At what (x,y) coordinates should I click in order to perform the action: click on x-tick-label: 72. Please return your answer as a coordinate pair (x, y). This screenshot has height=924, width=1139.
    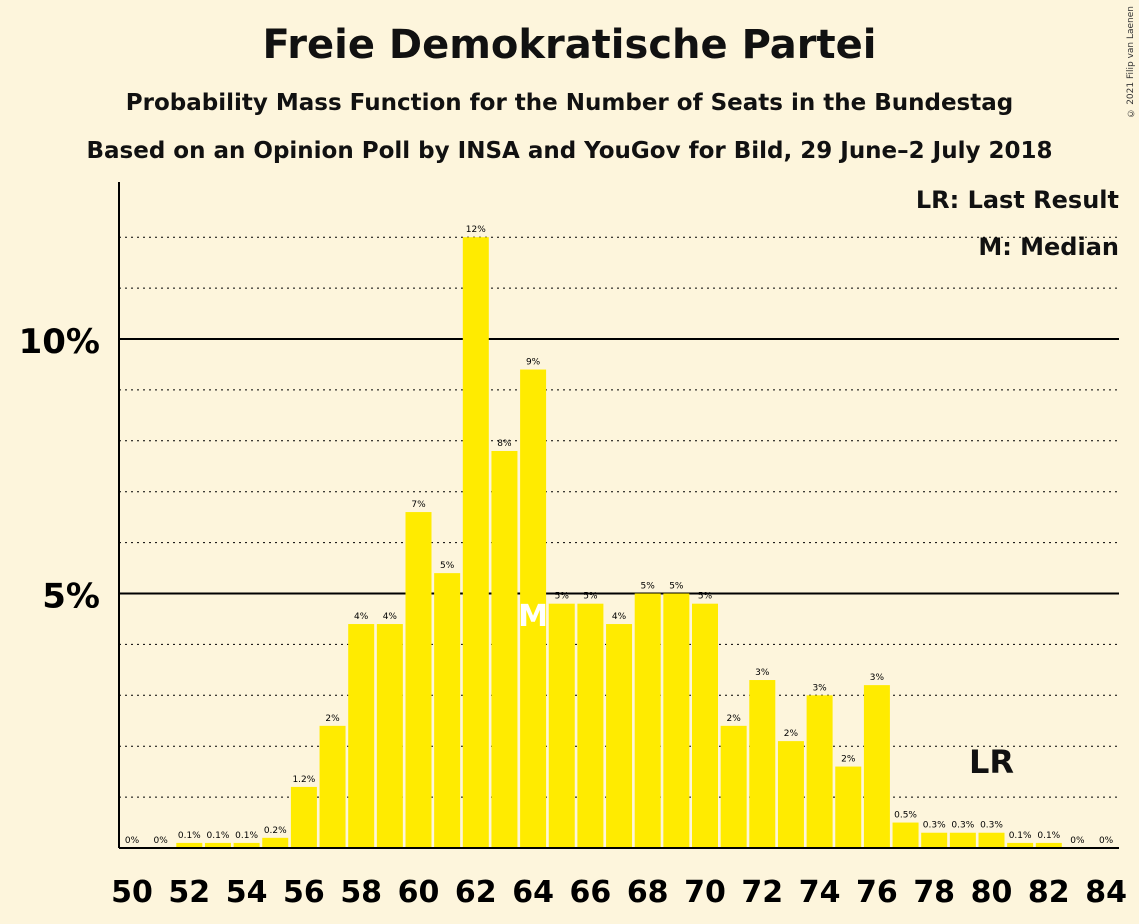
    Looking at the image, I should click on (762, 892).